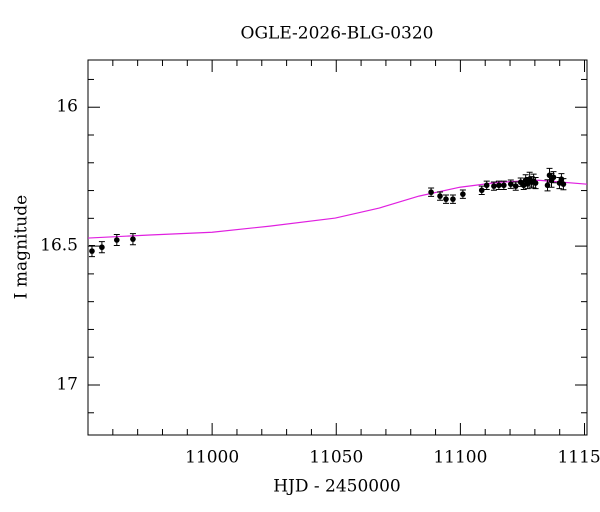  What do you see at coordinates (22, 247) in the screenshot?
I see `y-axis-label: I magnitude` at bounding box center [22, 247].